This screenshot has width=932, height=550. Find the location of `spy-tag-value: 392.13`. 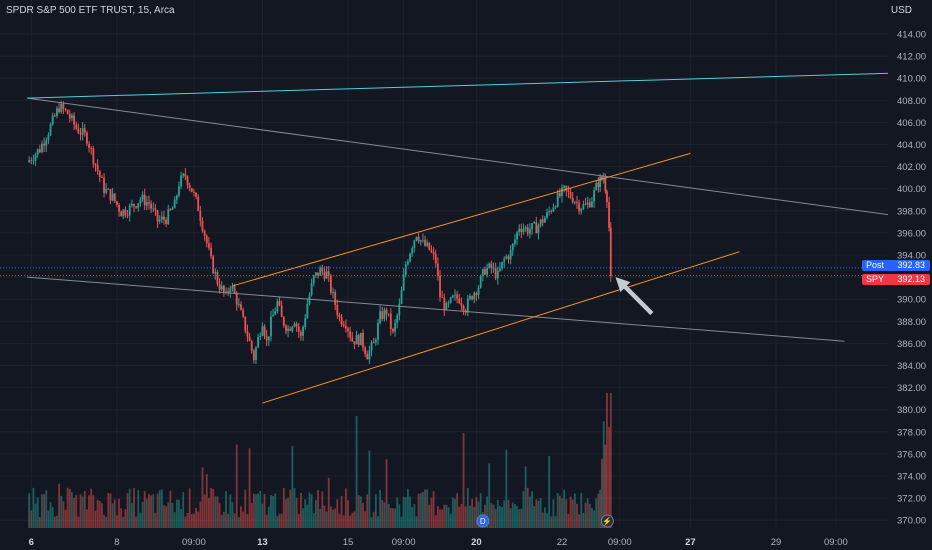

spy-tag-value: 392.13 is located at coordinates (911, 278).